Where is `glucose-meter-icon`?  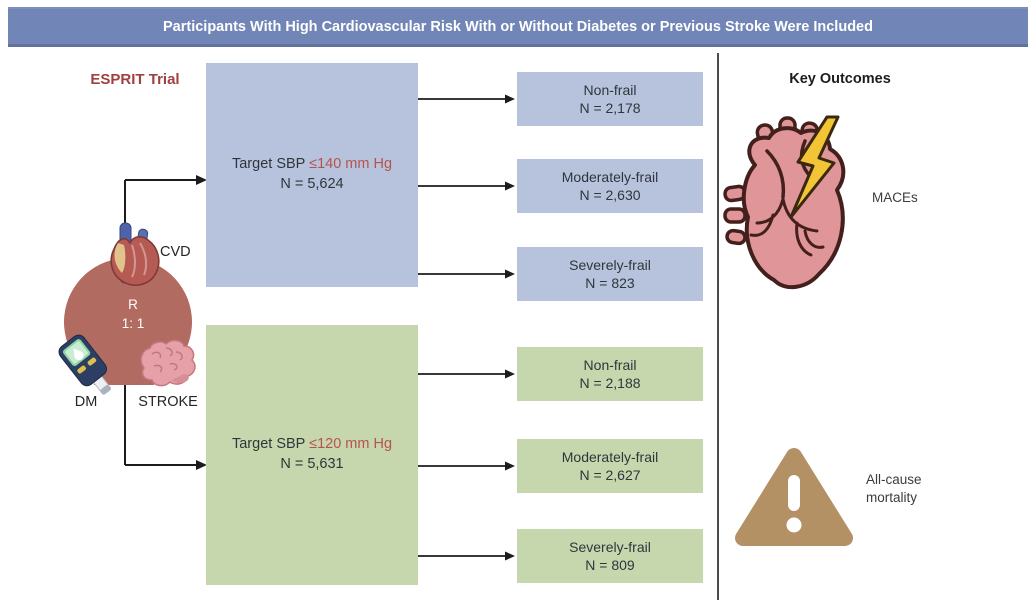 glucose-meter-icon is located at coordinates (85, 364).